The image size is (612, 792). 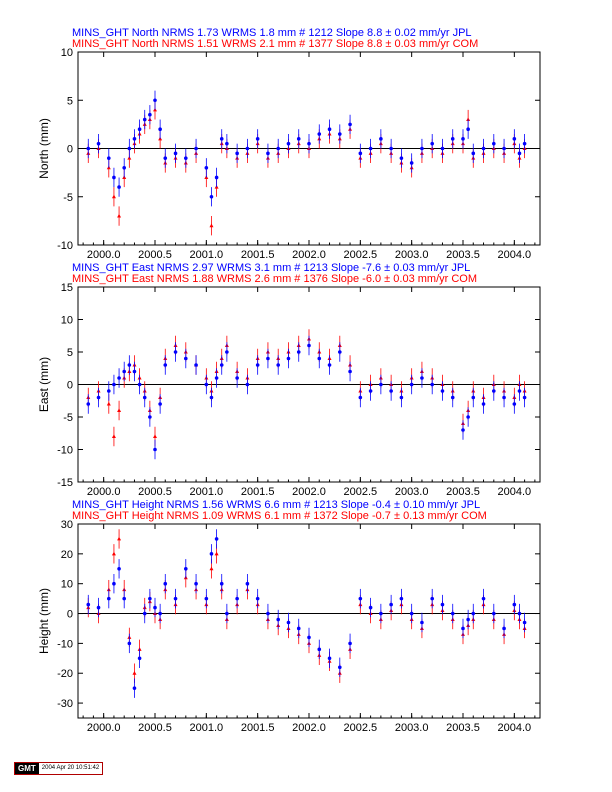 What do you see at coordinates (67, 525) in the screenshot?
I see `y-tick-label: 30` at bounding box center [67, 525].